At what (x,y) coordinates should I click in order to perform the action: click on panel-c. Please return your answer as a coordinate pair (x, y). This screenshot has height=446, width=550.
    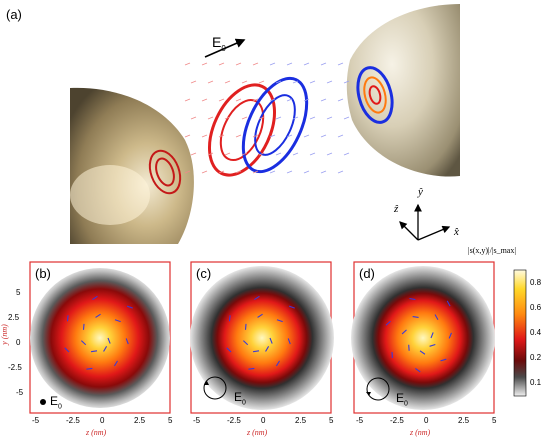
    Looking at the image, I should click on (262, 337).